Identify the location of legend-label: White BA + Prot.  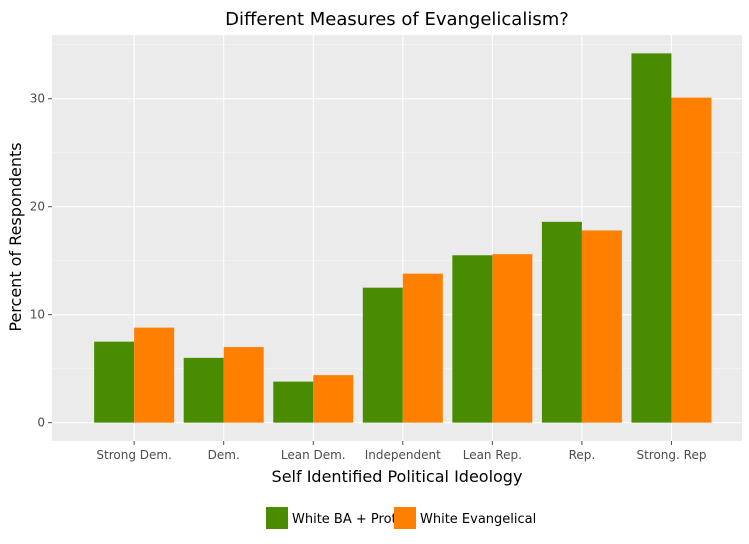
(344, 519).